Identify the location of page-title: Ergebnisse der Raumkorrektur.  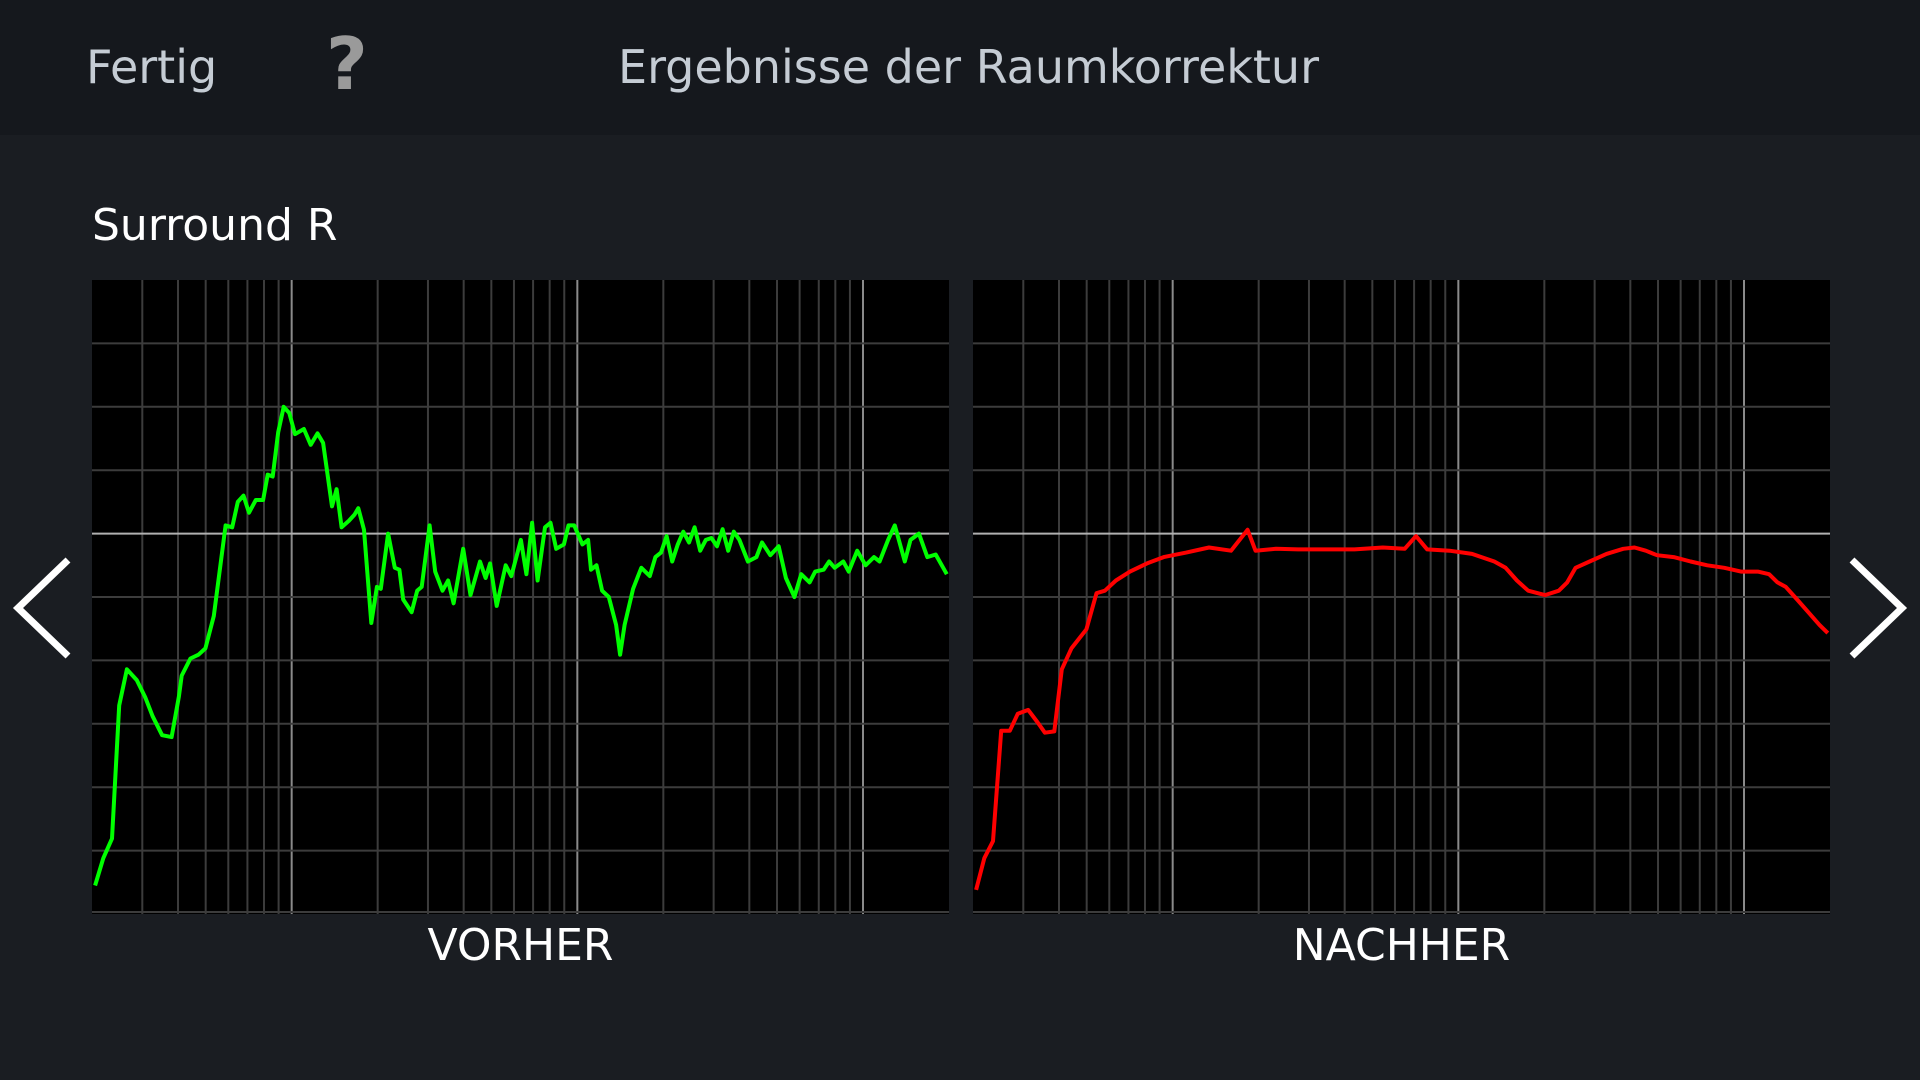
(968, 67).